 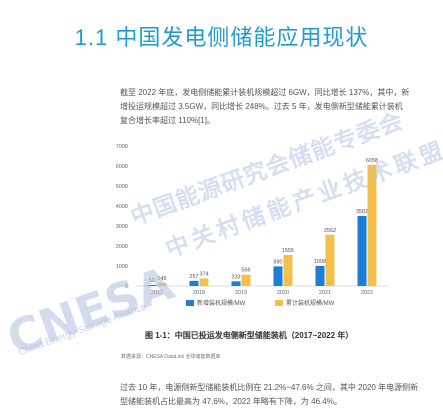 I want to click on data-label-new: 3502, so click(x=362, y=212).